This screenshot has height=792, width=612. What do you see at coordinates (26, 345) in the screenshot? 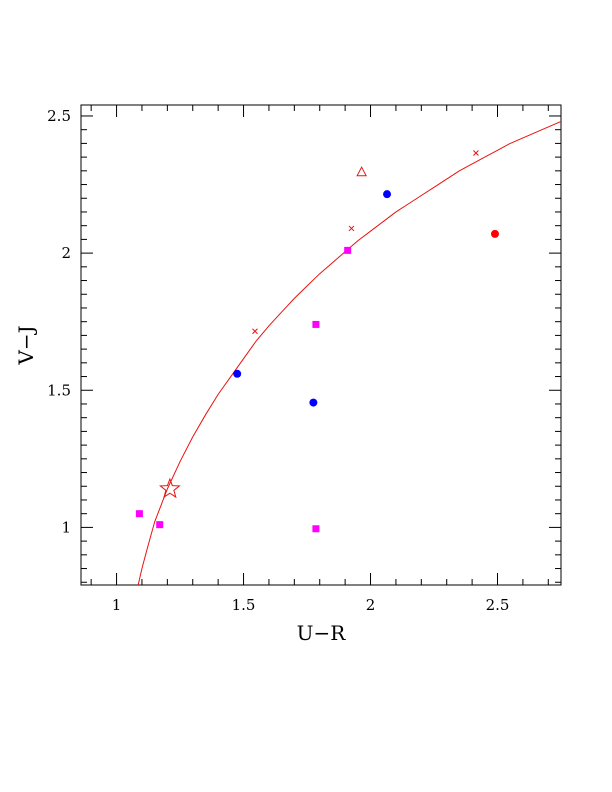
I see `y-axis-title: V−J` at bounding box center [26, 345].